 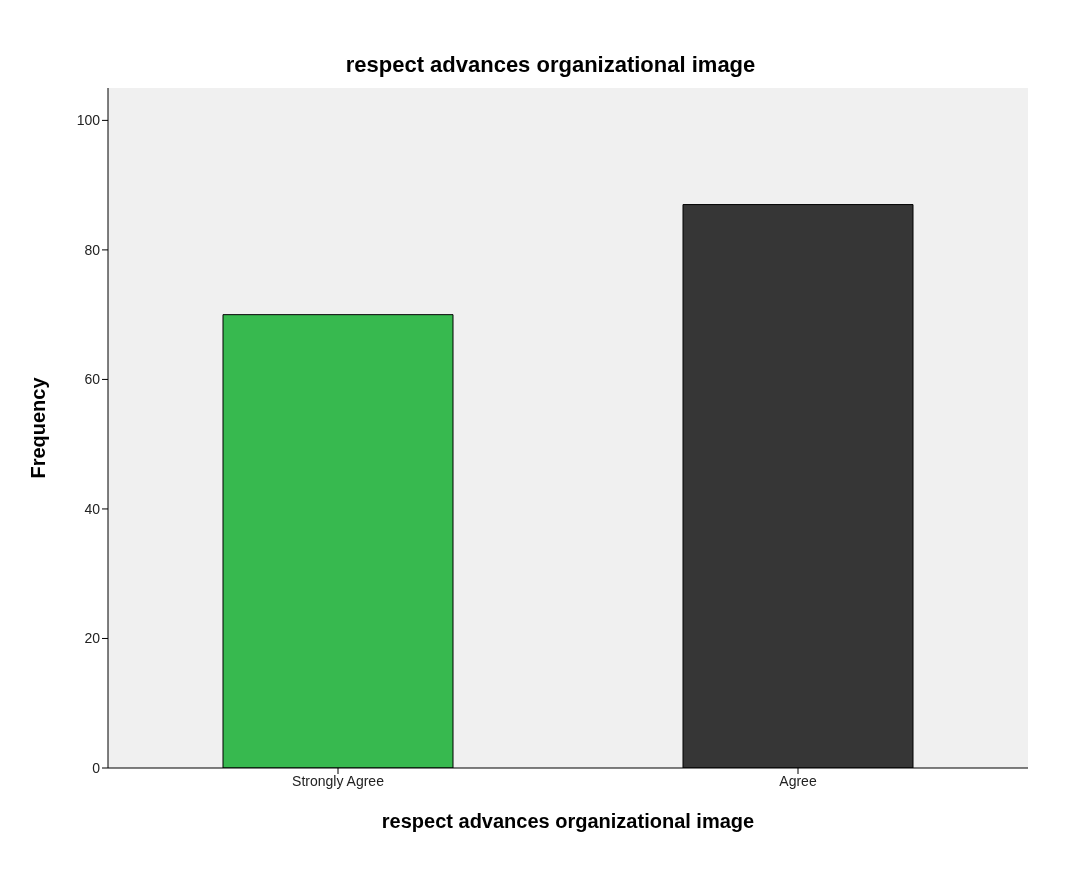 I want to click on y-tick-label: 60, so click(x=92, y=379).